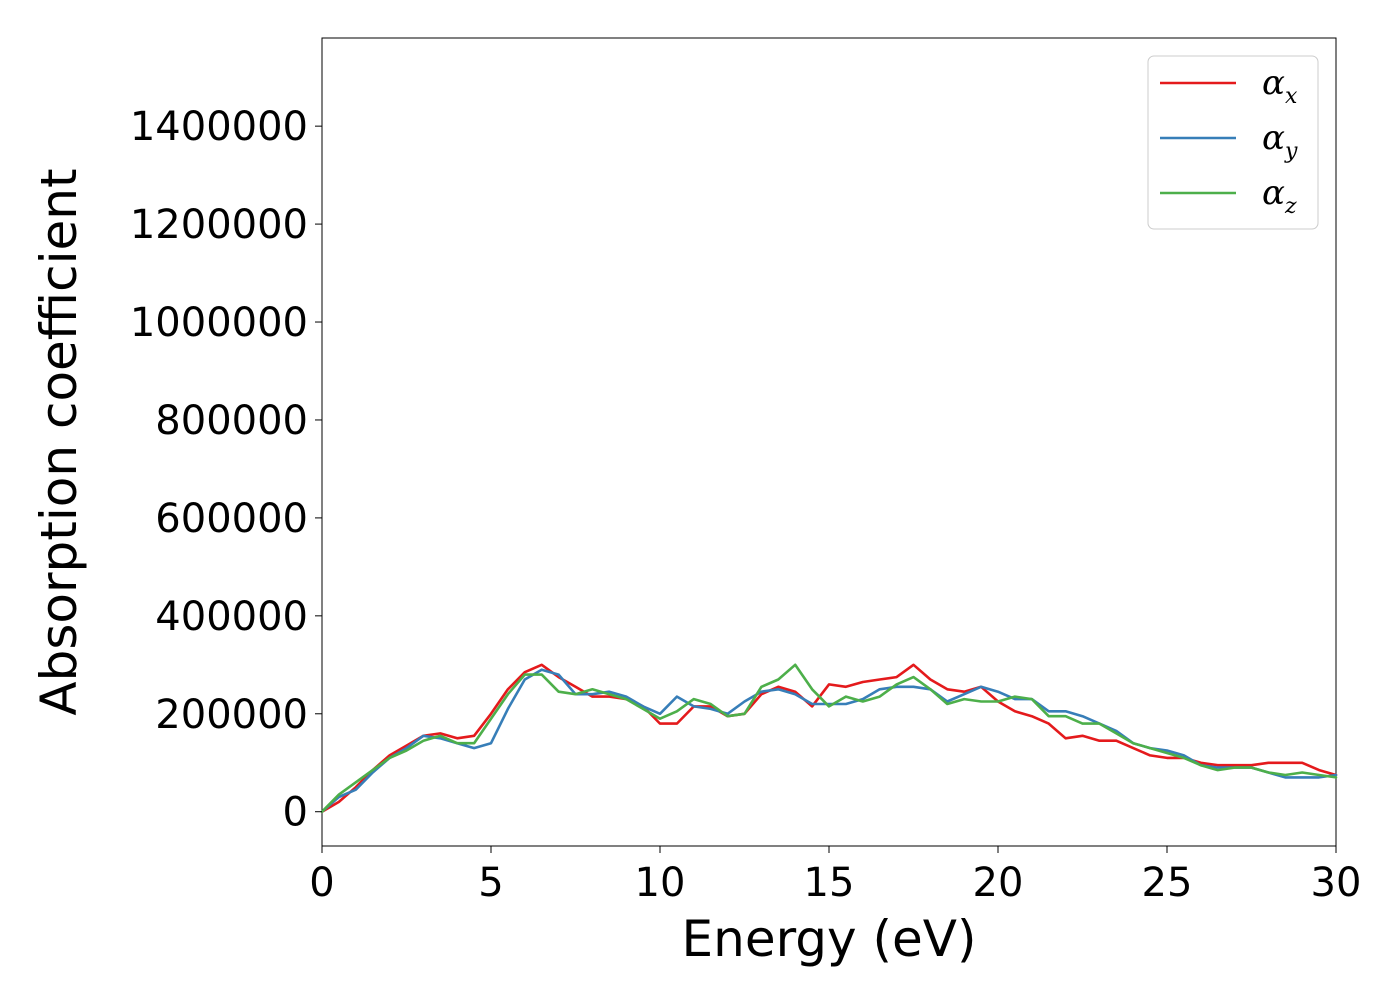 The height and width of the screenshot is (1000, 1400). Describe the element at coordinates (660, 883) in the screenshot. I see `x-tick-label: 10` at that location.